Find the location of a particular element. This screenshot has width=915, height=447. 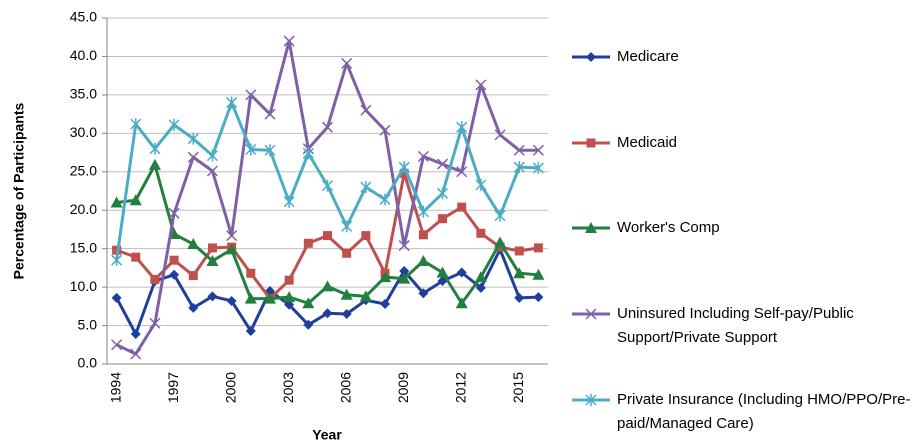

y-axis-title: Percentage of Participants is located at coordinates (19, 190).